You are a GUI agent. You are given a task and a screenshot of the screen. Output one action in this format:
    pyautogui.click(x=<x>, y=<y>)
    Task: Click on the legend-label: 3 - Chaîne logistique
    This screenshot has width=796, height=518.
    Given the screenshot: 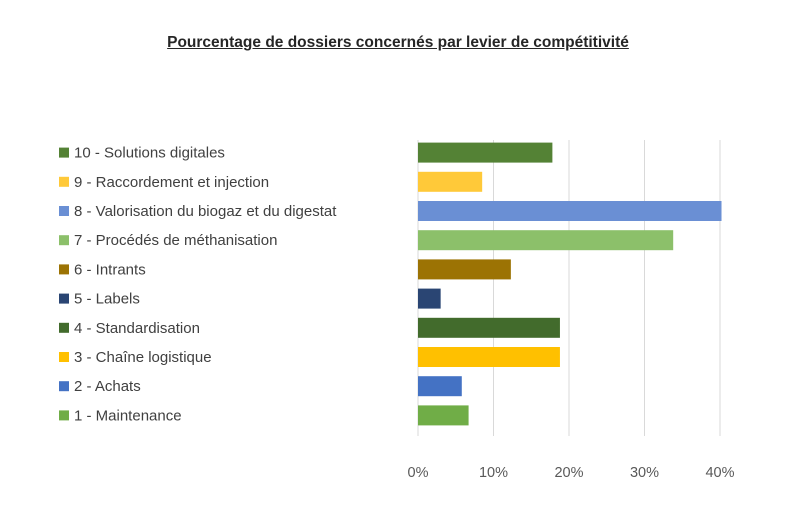 What is the action you would take?
    pyautogui.click(x=143, y=357)
    